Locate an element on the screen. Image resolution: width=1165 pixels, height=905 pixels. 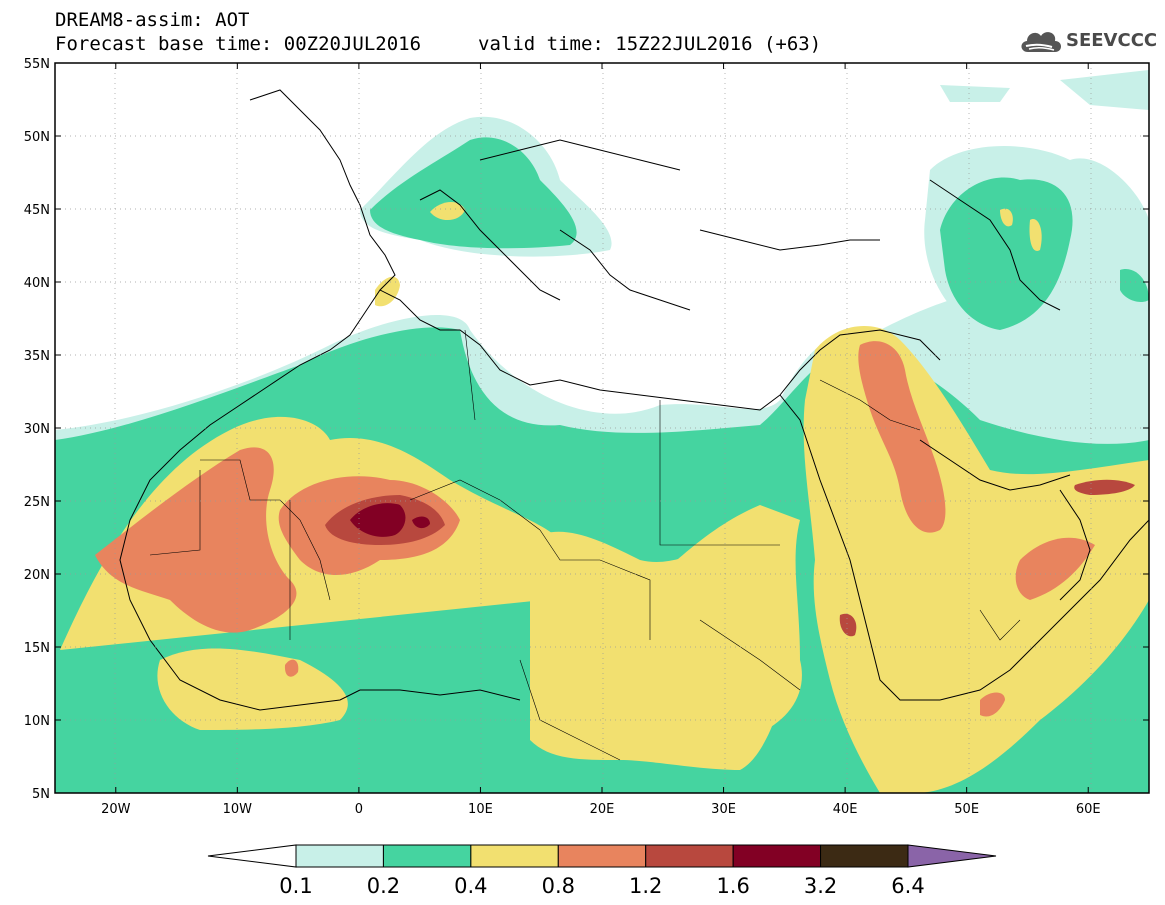
lat-label-5: 30N is located at coordinates (37, 429).